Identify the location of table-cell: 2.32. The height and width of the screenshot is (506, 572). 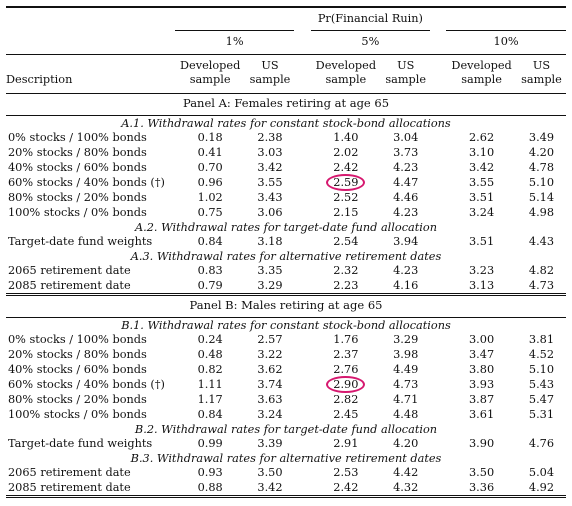
(346, 270).